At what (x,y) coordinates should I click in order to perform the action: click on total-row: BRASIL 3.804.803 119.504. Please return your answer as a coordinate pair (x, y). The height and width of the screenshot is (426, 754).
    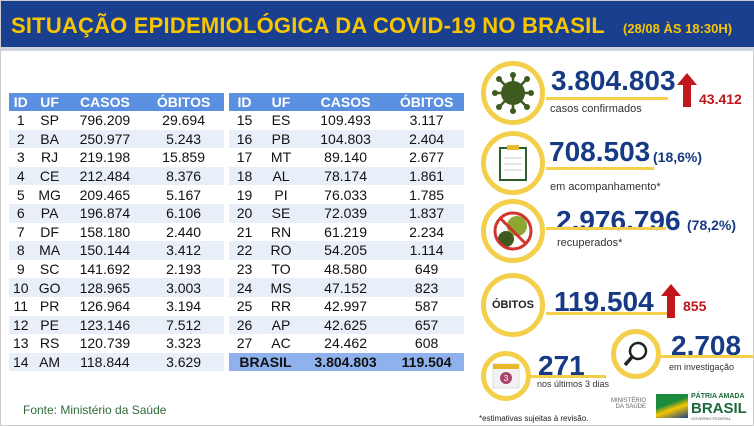
    Looking at the image, I should click on (346, 362).